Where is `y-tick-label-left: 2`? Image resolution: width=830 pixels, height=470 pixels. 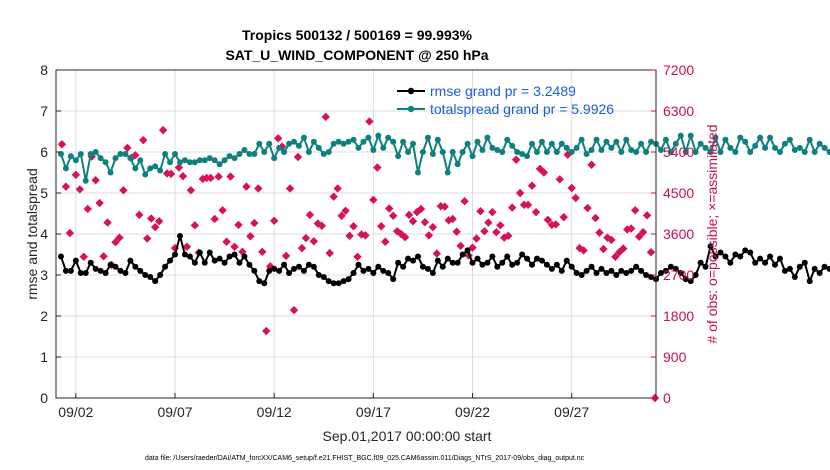
y-tick-label-left: 2 is located at coordinates (44, 316).